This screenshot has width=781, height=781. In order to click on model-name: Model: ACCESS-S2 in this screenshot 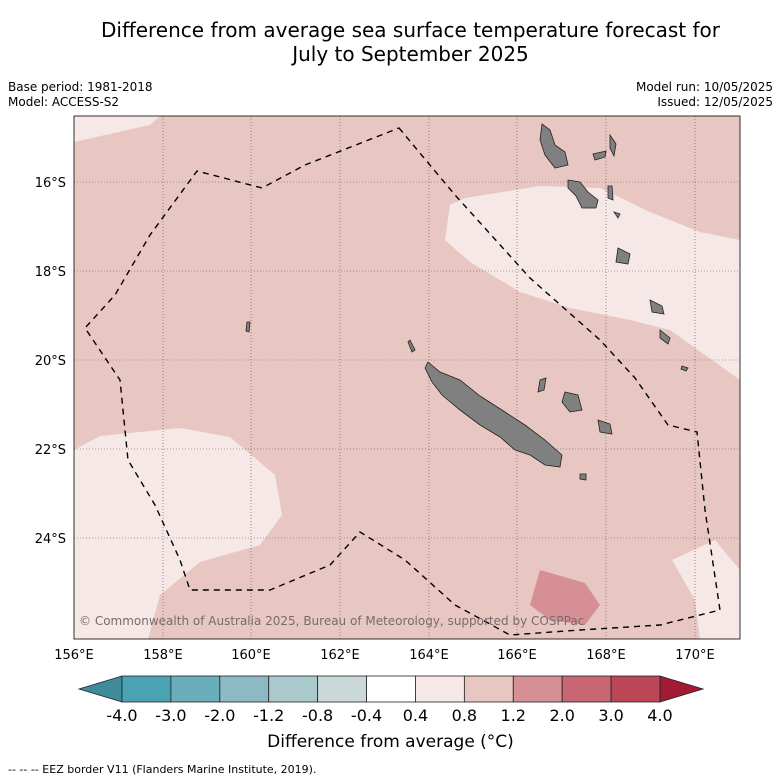, I will do `click(64, 102)`.